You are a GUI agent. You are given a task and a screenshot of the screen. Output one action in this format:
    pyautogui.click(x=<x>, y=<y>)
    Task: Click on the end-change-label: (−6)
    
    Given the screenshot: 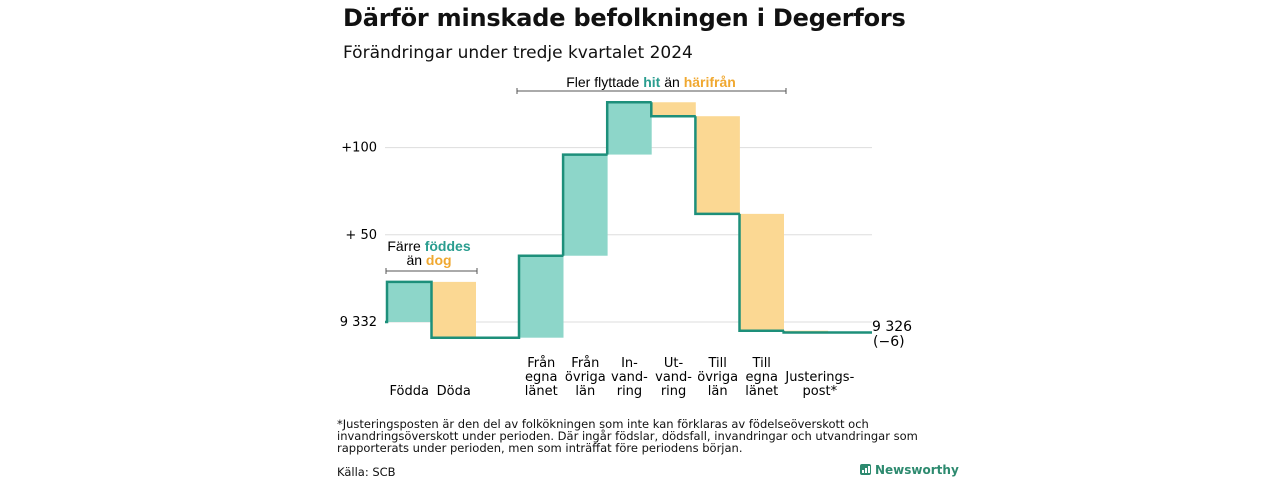 What is the action you would take?
    pyautogui.click(x=889, y=342)
    